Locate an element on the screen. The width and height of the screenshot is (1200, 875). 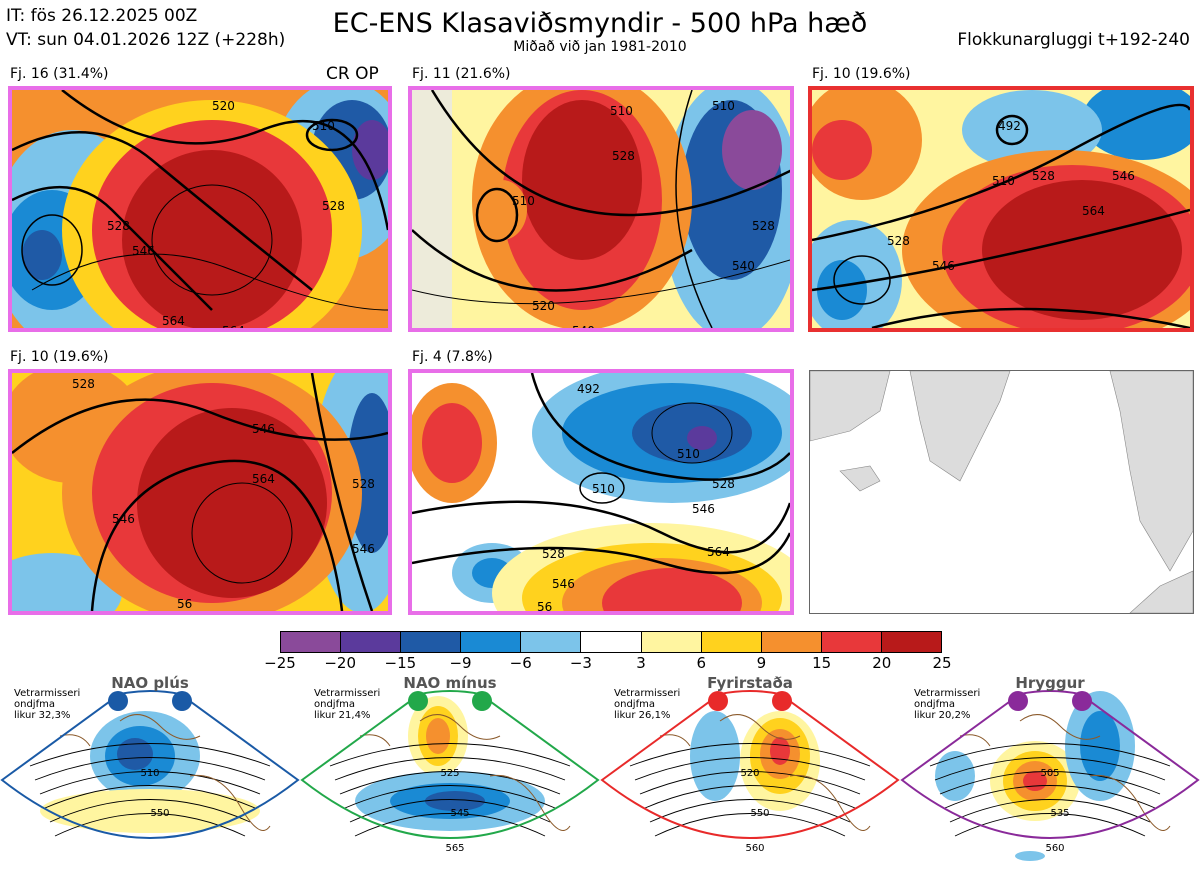
page-subtitle: Miðað við jan 1981-2010 is located at coordinates (600, 47).